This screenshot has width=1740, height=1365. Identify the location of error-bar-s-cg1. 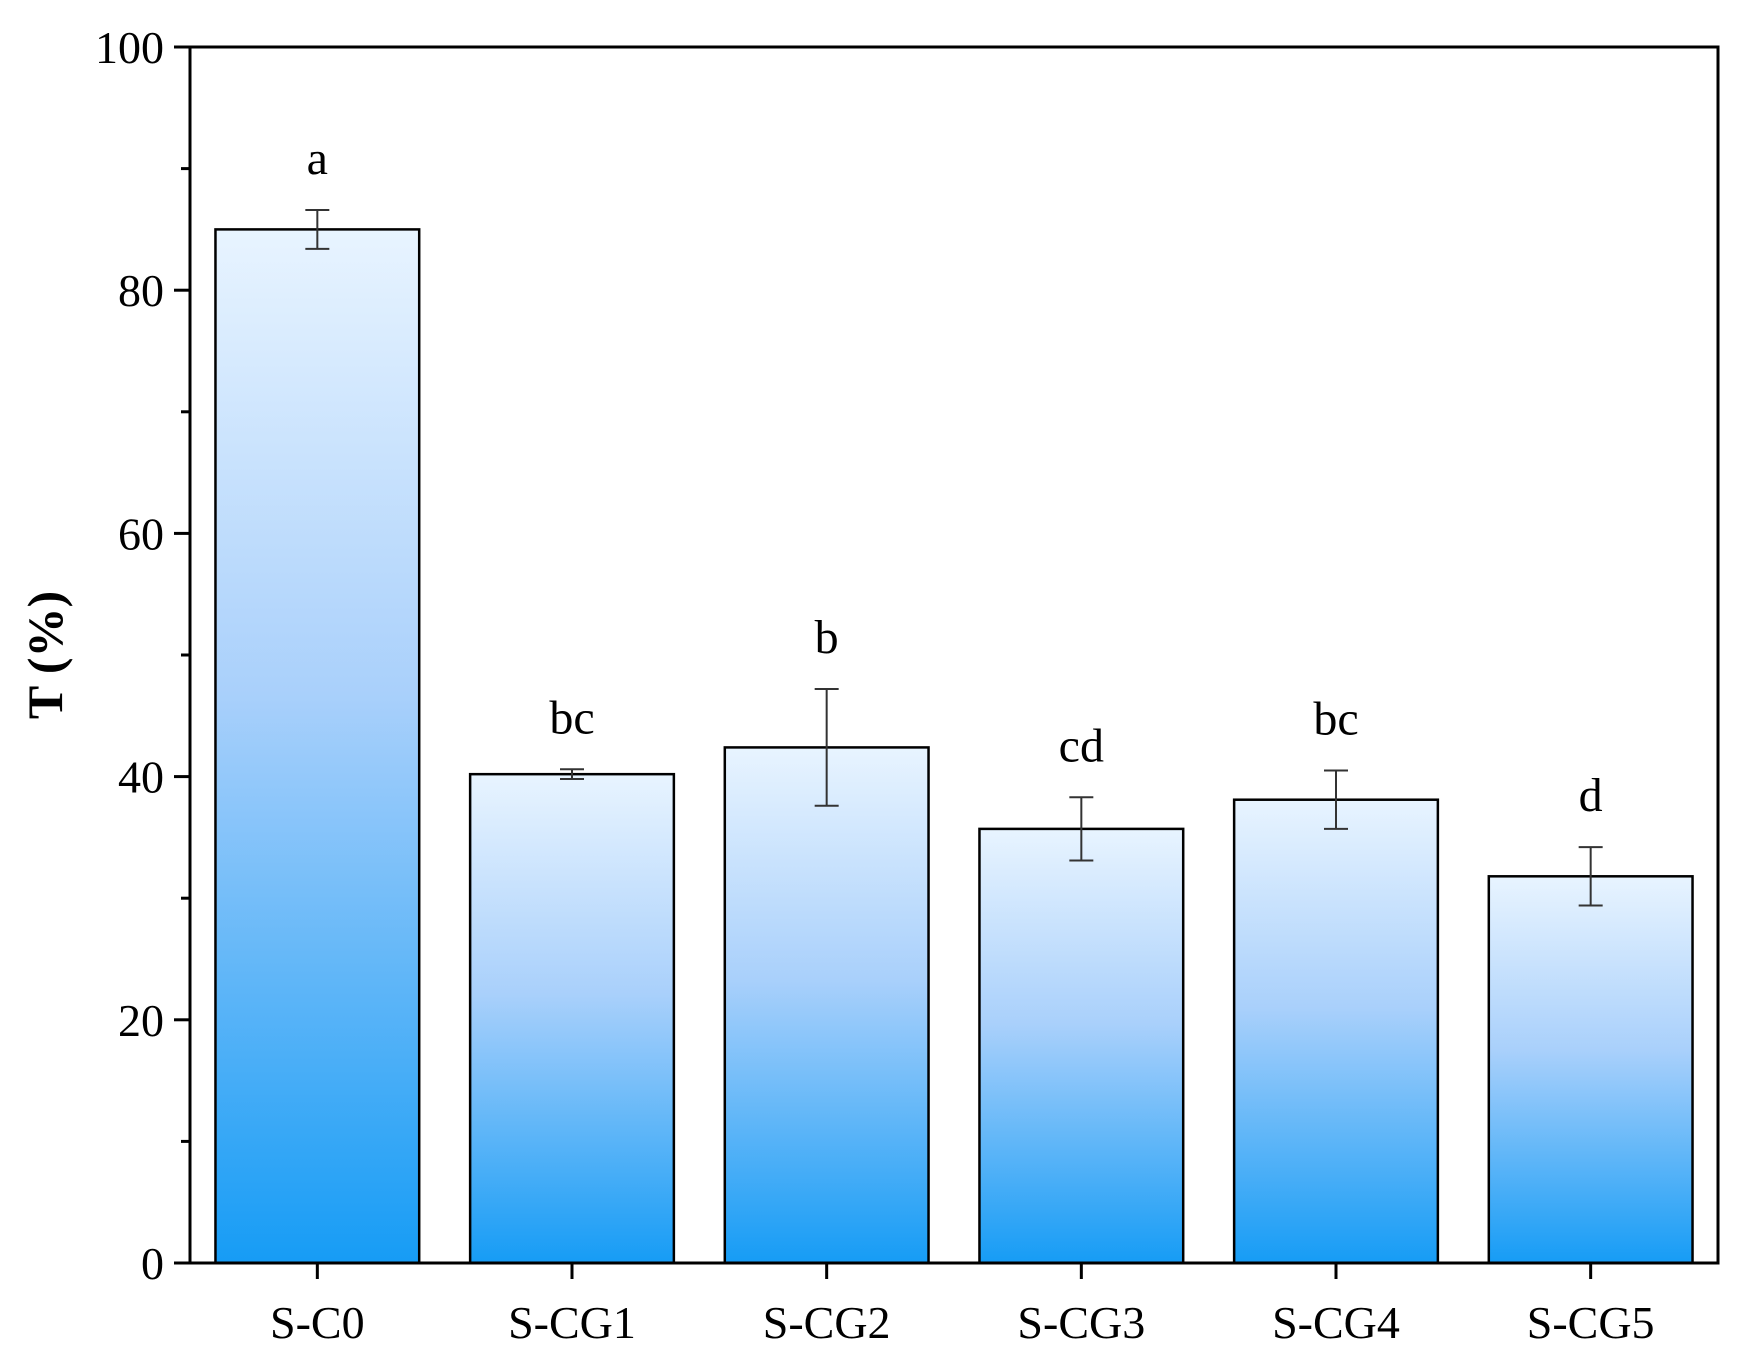
(572, 774).